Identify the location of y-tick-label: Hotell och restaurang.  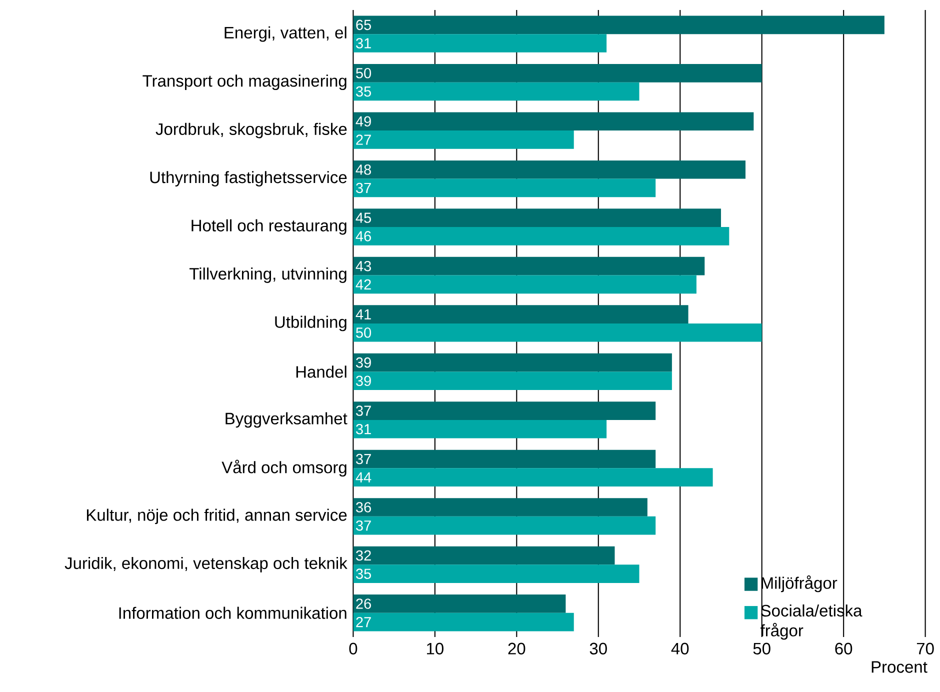
(269, 227).